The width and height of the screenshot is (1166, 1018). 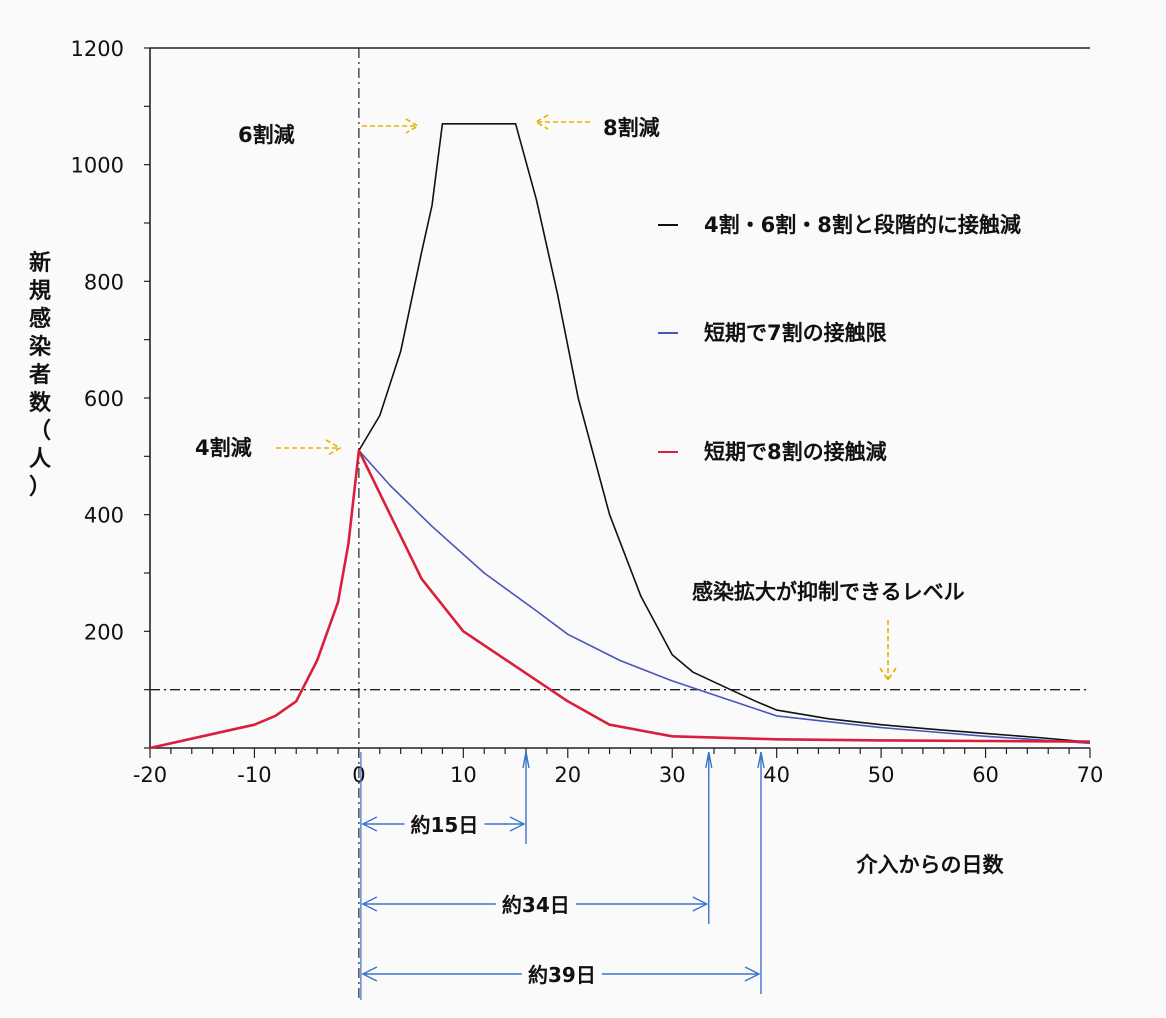 What do you see at coordinates (97, 49) in the screenshot?
I see `y-tick-label: 1200` at bounding box center [97, 49].